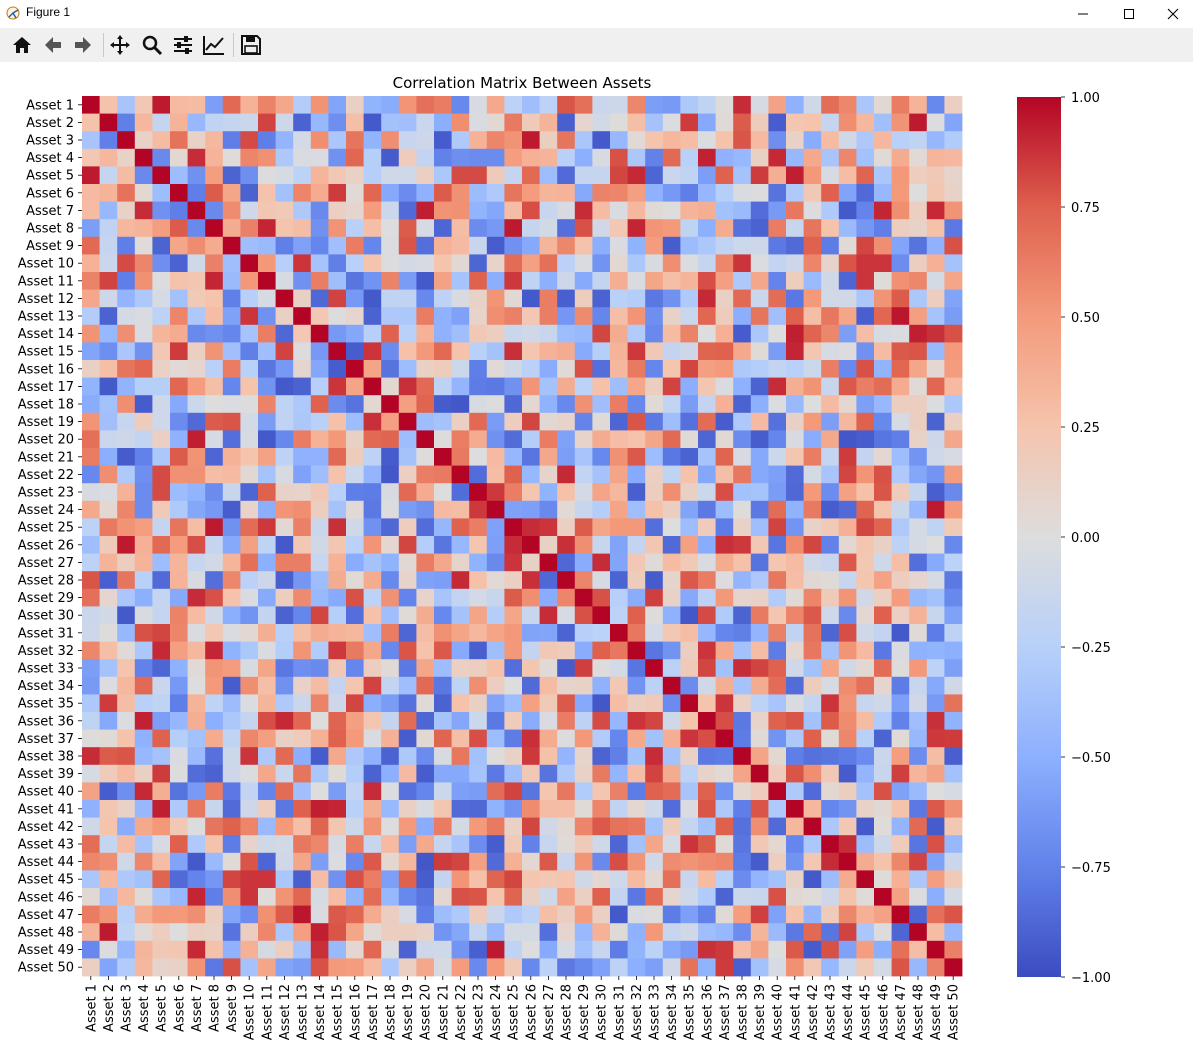 The image size is (1193, 1063). I want to click on maximize-button, so click(1129, 14).